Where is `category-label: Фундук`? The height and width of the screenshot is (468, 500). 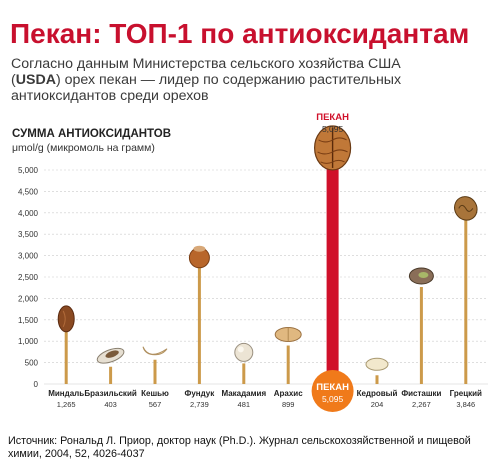
category-label: Фундук is located at coordinates (200, 393).